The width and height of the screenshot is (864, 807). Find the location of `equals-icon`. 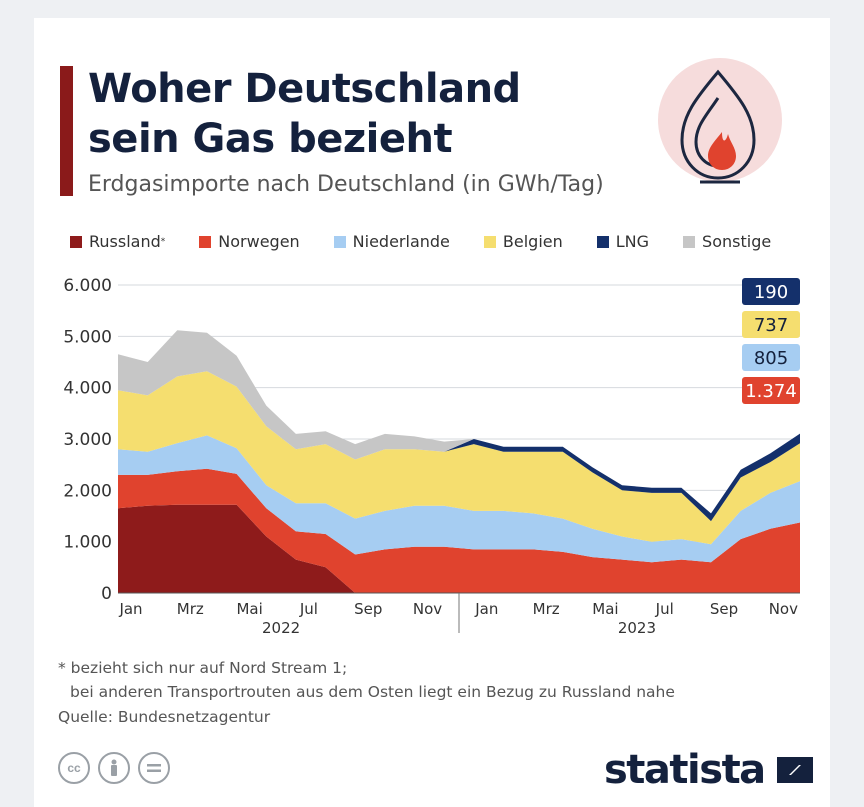

equals-icon is located at coordinates (154, 768).